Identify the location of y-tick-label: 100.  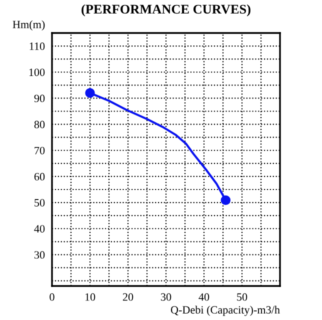
(37, 72).